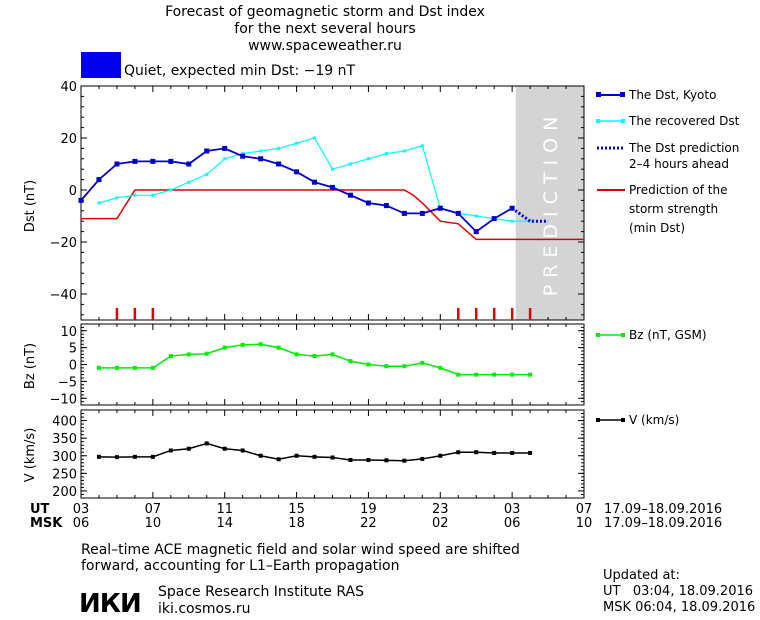 The width and height of the screenshot is (760, 620). I want to click on v-axis-label: V (km/s), so click(30, 455).